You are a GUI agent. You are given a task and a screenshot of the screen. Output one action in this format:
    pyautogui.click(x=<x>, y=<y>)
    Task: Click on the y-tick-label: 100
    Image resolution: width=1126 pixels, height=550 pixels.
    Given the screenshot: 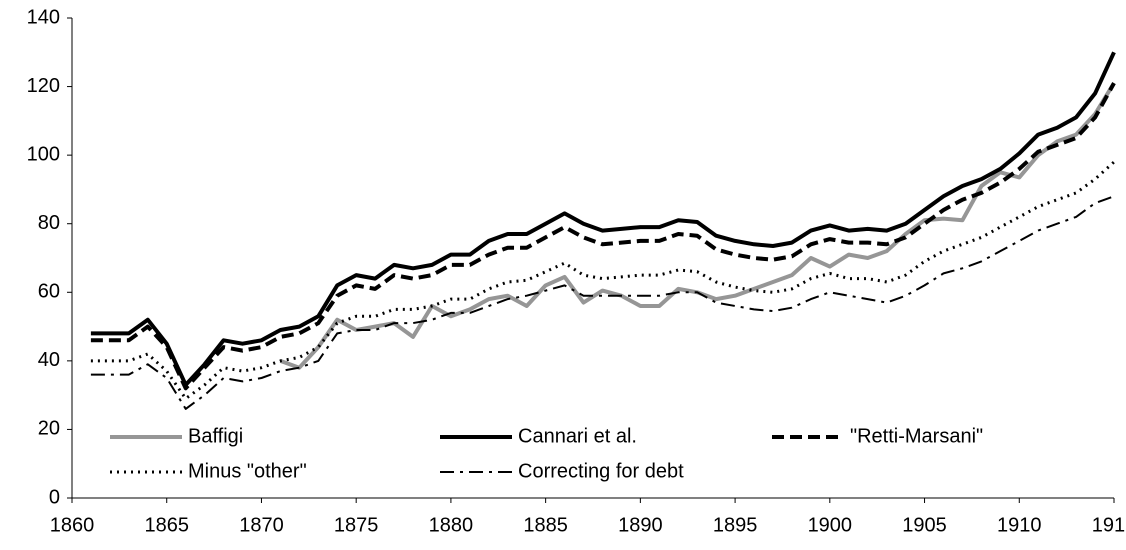 What is the action you would take?
    pyautogui.click(x=43, y=154)
    